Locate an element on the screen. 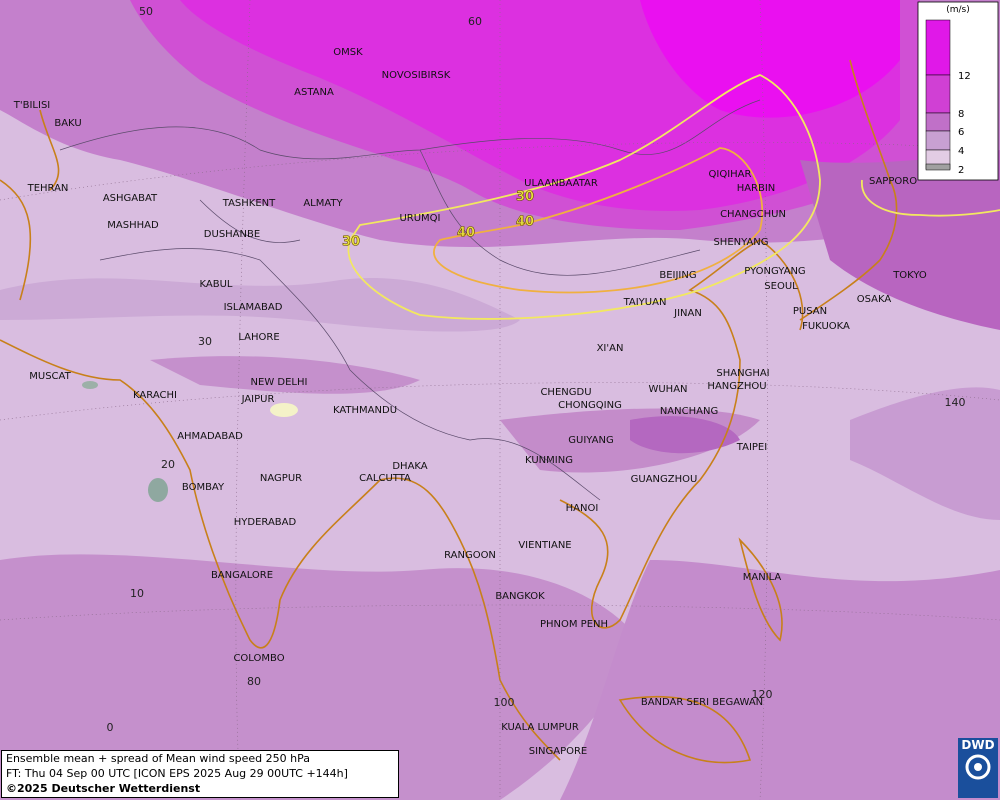 This screenshot has width=1000, height=800. city-label: ISLAMABAD is located at coordinates (253, 307).